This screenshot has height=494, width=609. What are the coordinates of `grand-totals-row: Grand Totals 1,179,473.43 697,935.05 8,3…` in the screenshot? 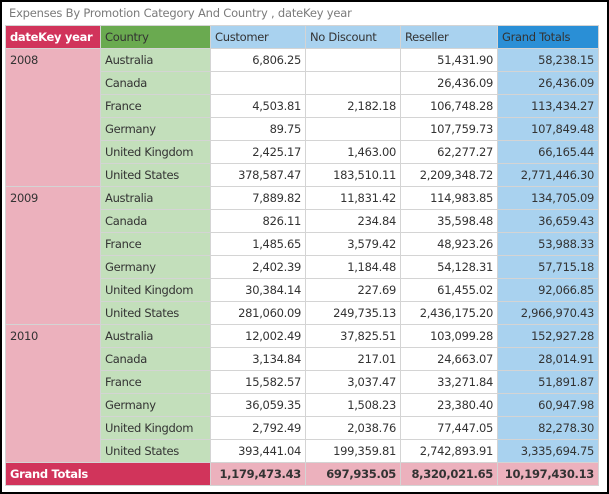 It's located at (302, 474).